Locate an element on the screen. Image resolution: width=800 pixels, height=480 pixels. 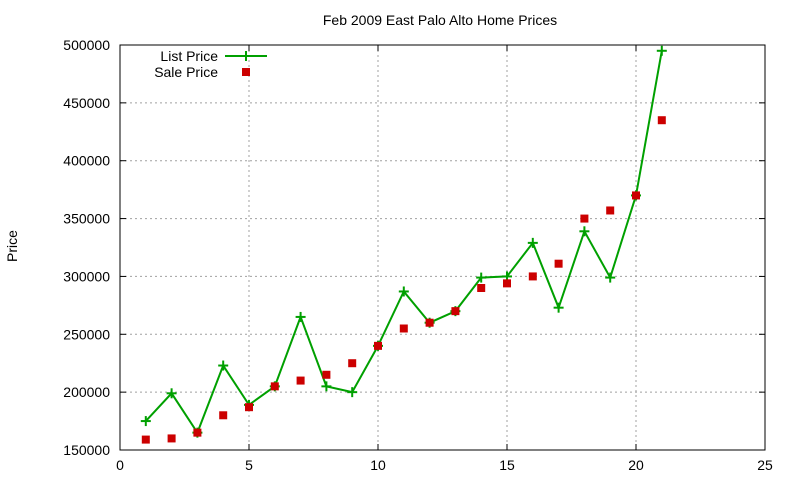
y-tick-label: 150000 is located at coordinates (86, 450).